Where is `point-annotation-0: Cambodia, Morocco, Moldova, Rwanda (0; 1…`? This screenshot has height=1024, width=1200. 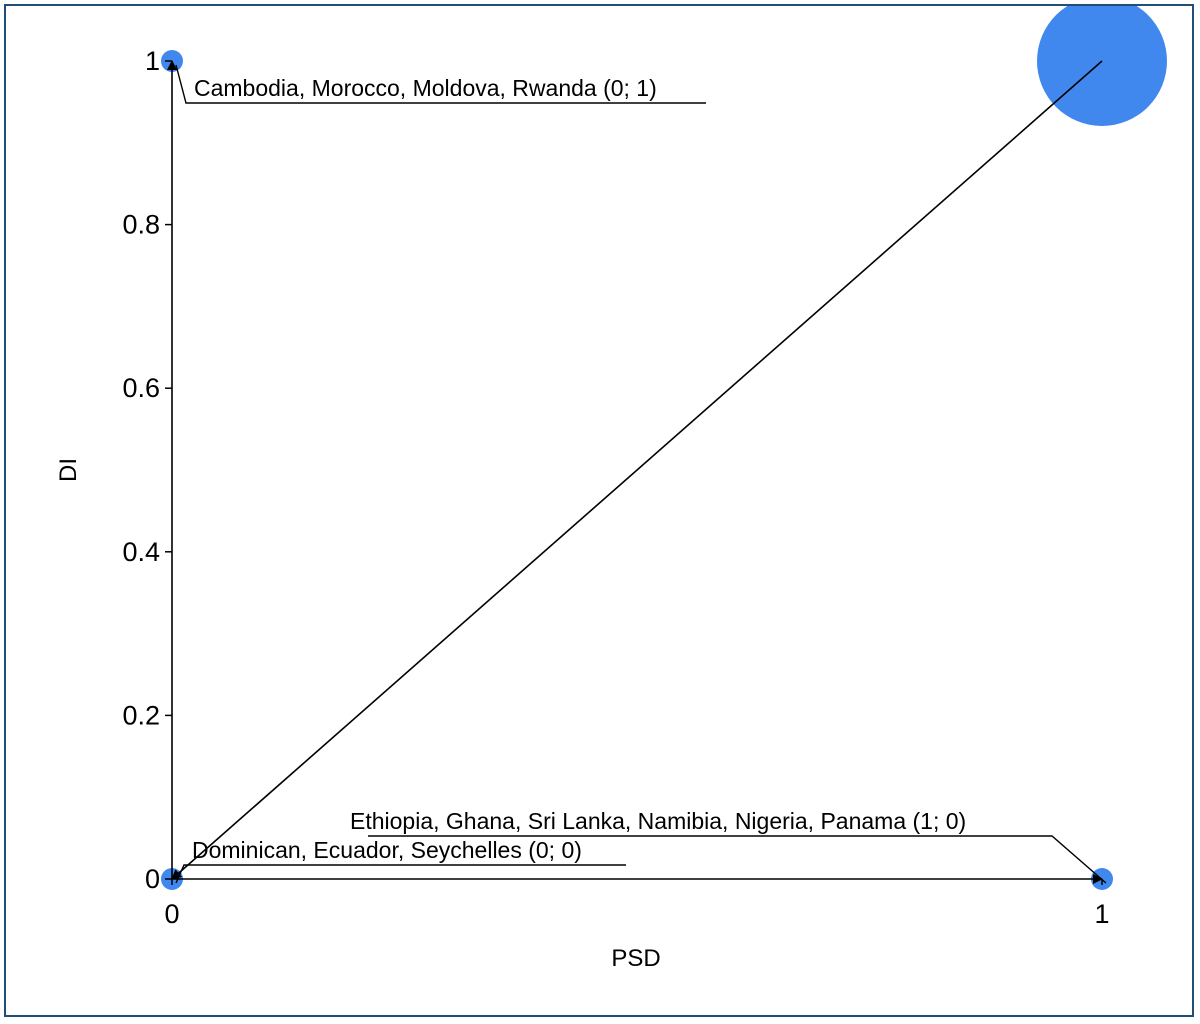 point-annotation-0: Cambodia, Morocco, Moldova, Rwanda (0; 1… is located at coordinates (425, 88).